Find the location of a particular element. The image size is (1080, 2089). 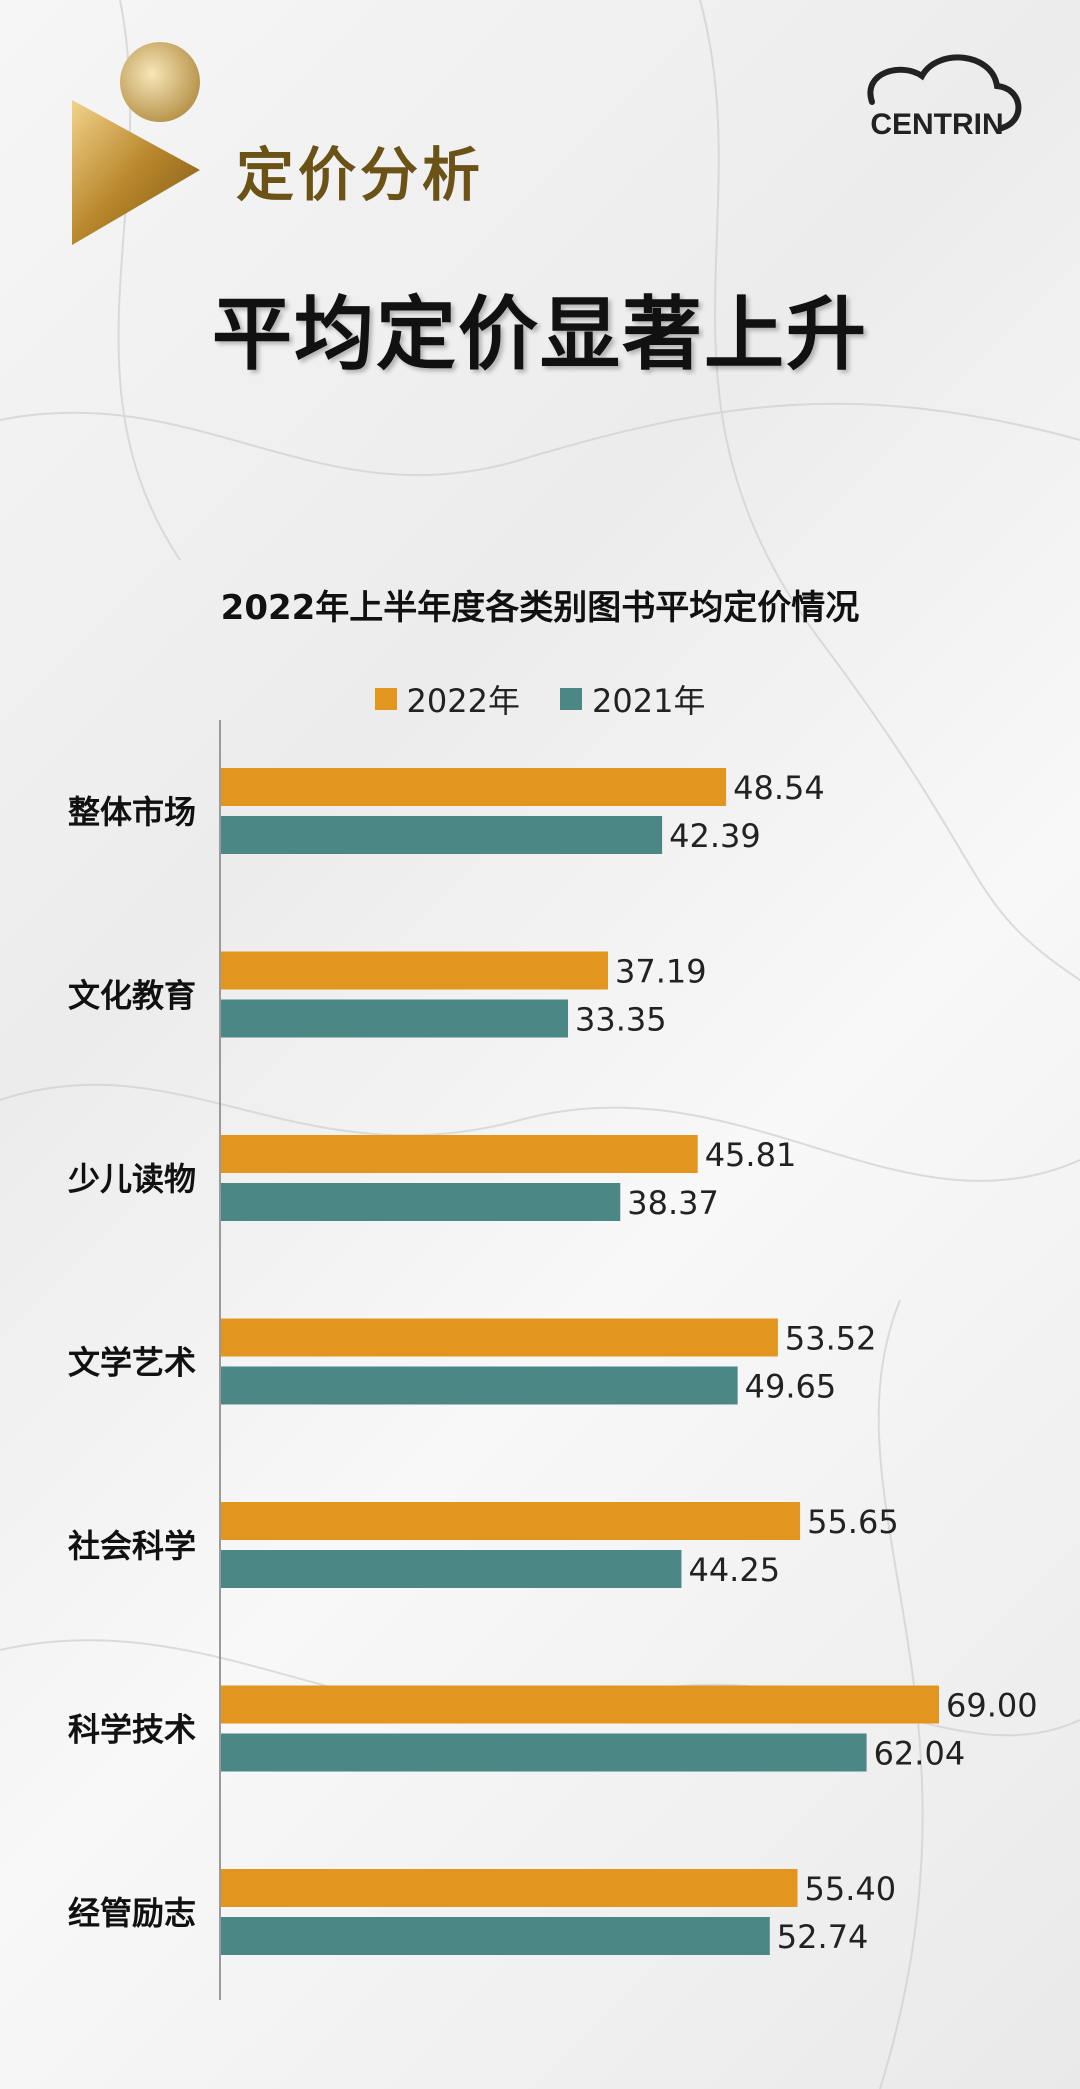

data-label: 52.74 is located at coordinates (823, 1937).